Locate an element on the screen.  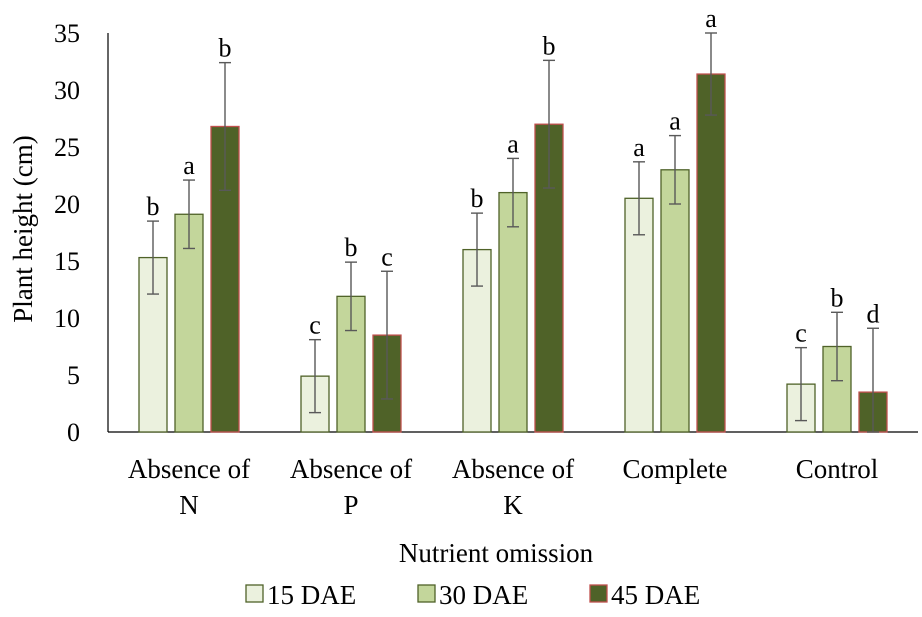
x-axis-title: Nutrient omission is located at coordinates (496, 553).